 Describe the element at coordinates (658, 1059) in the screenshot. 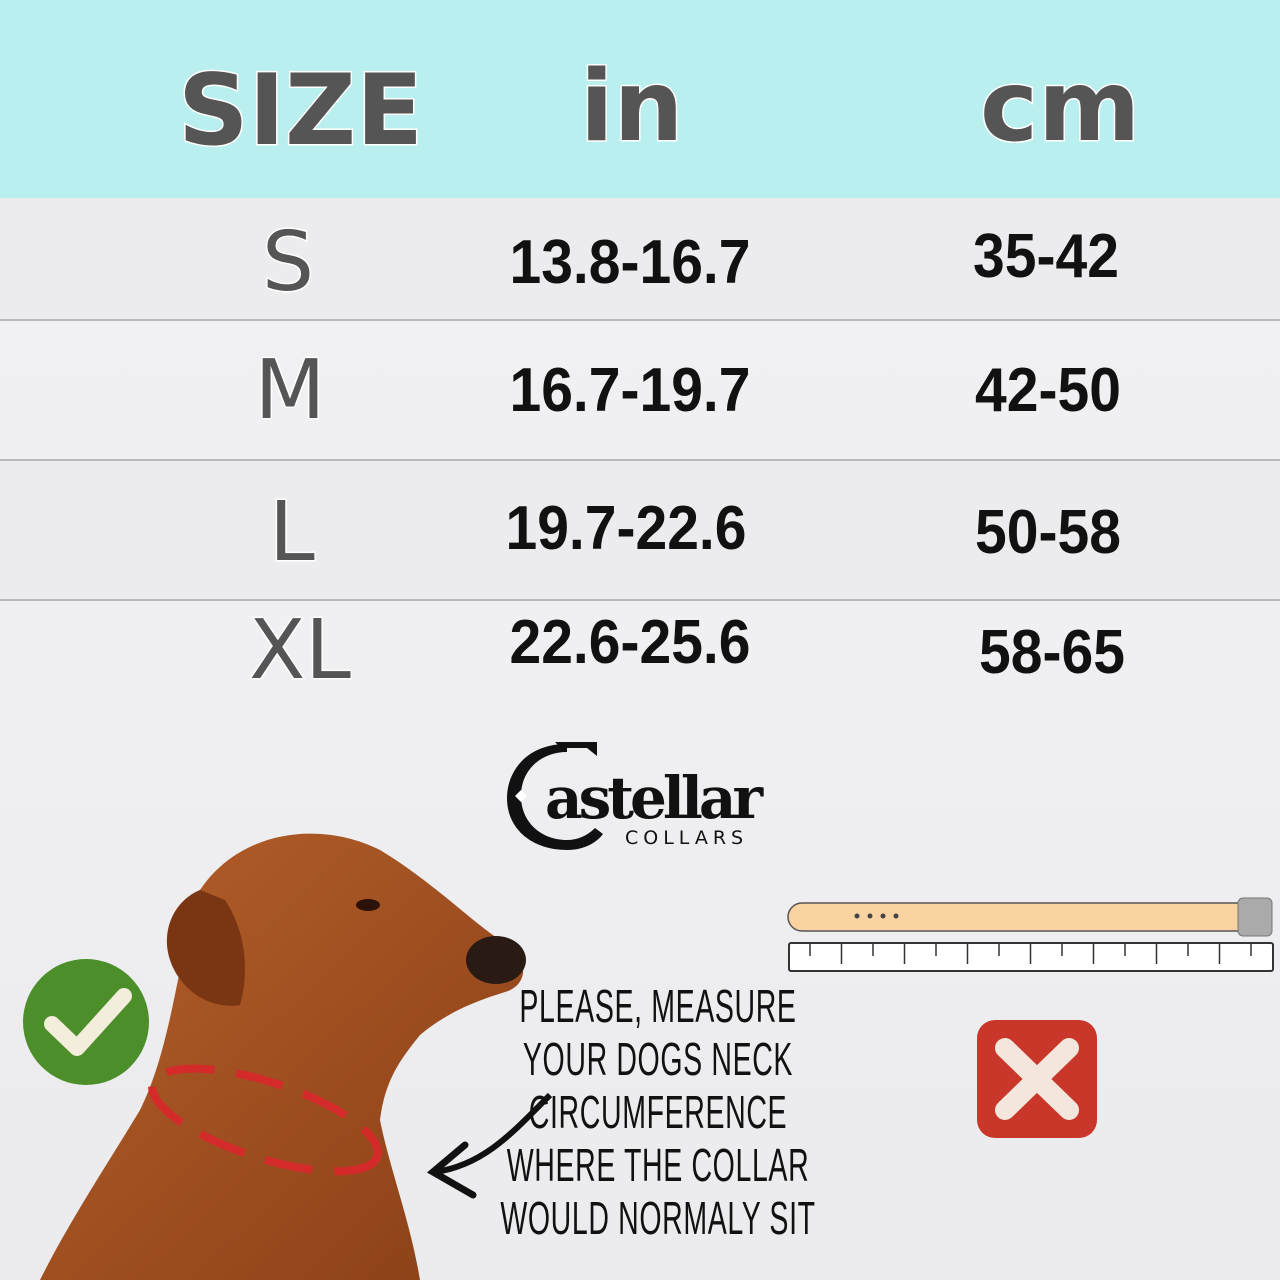

I see `instruction-line: YOUR DOGS NECK` at that location.